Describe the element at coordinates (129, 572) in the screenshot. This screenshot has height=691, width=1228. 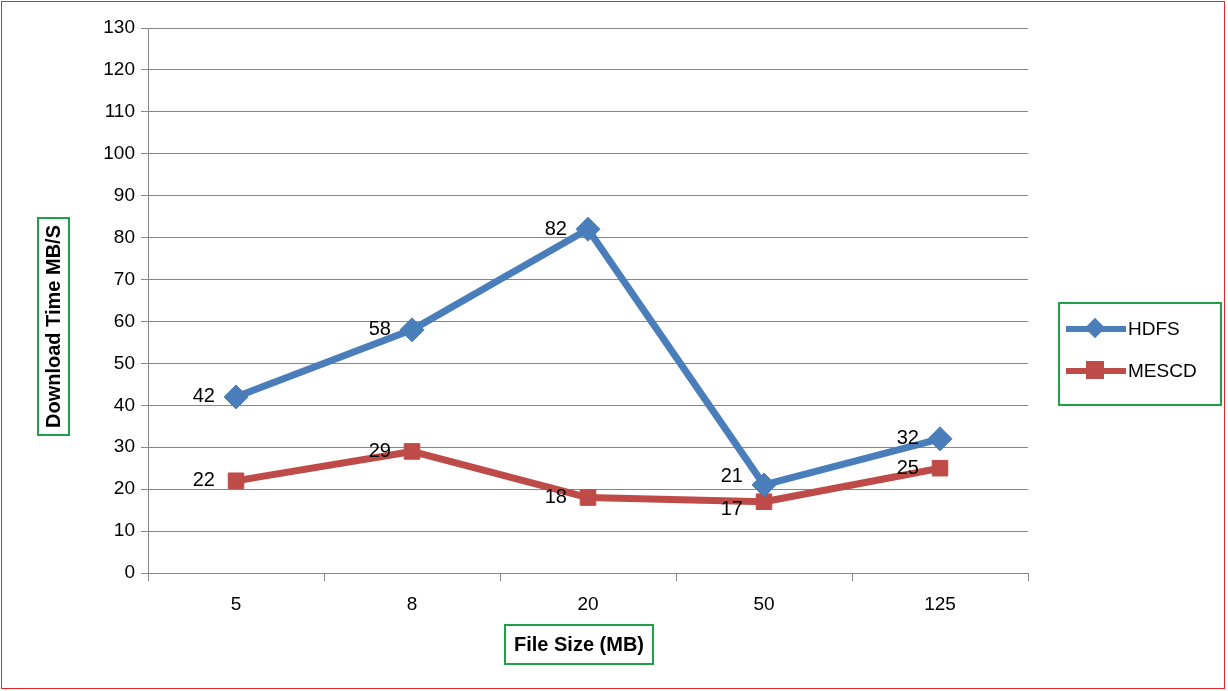
I see `y-tick-label: 0` at that location.